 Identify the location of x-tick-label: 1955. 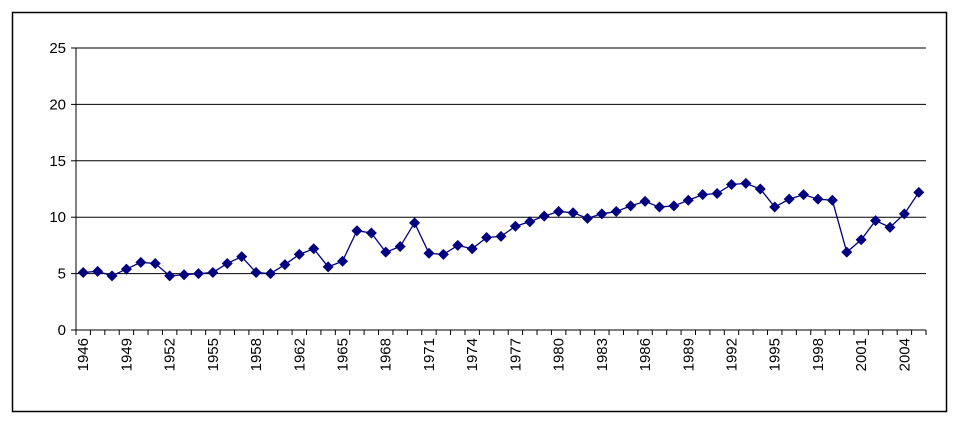
(213, 354).